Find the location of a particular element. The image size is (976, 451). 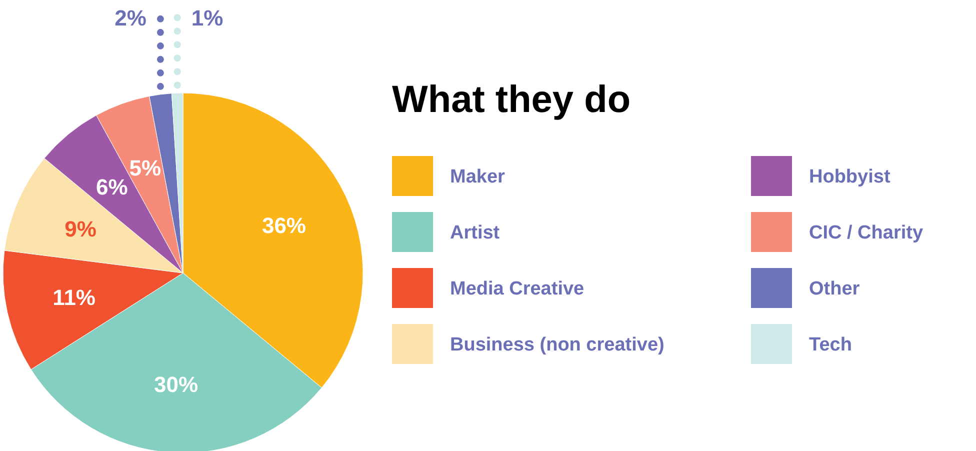

data-label: 30% is located at coordinates (176, 385).